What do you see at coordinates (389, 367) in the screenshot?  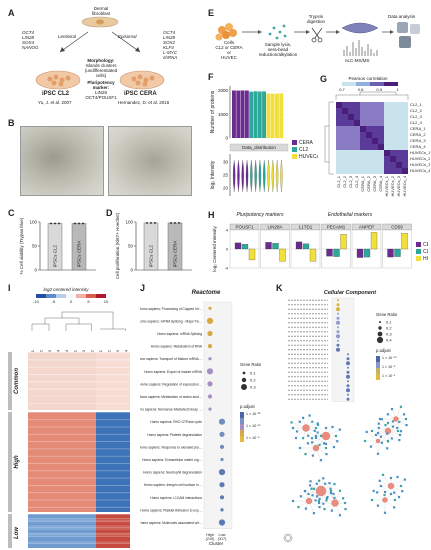 I see `panel-k-color-legend-label: 1 × 10⁻⁵` at bounding box center [389, 367].